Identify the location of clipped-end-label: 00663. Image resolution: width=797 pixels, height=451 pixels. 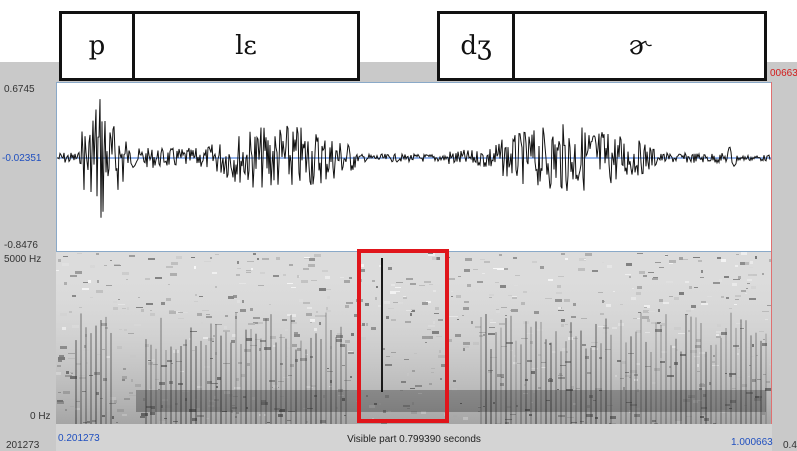
(783, 73).